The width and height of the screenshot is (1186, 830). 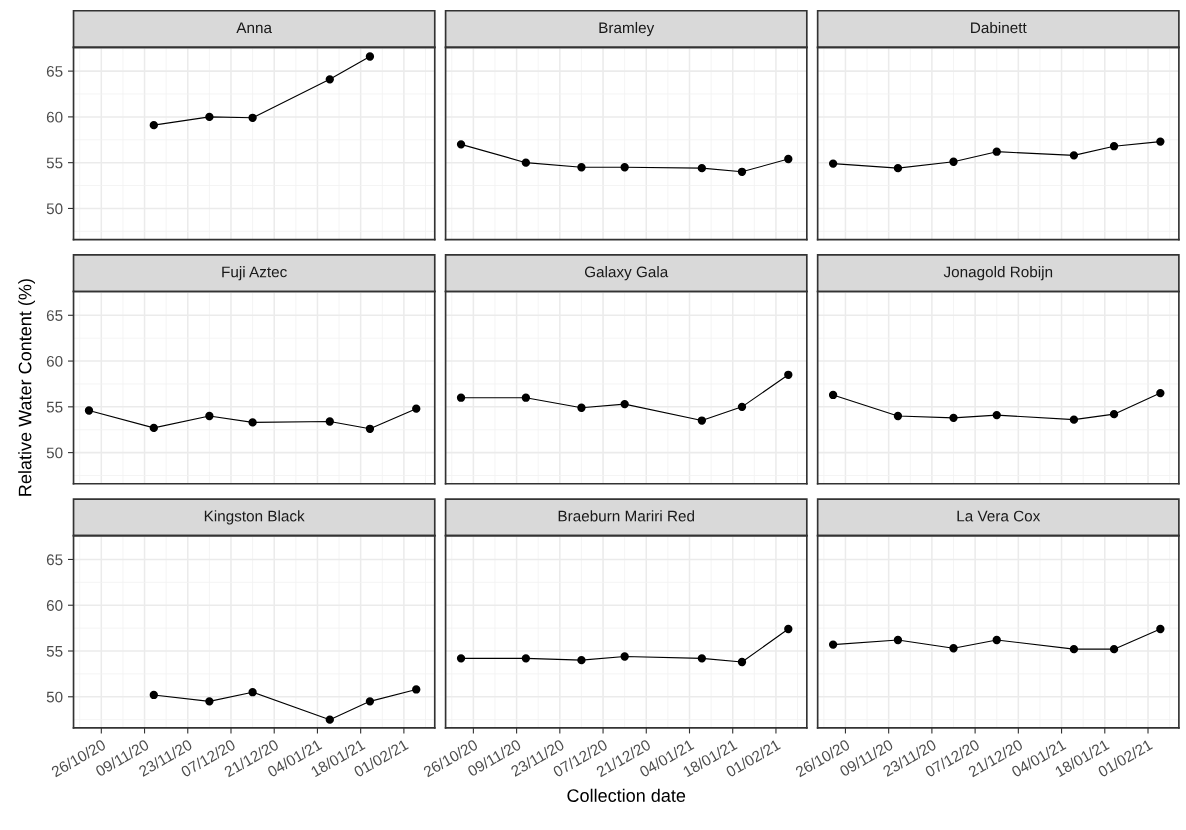 What do you see at coordinates (26, 387) in the screenshot?
I see `y-axis-title: Relative Water Content (%)` at bounding box center [26, 387].